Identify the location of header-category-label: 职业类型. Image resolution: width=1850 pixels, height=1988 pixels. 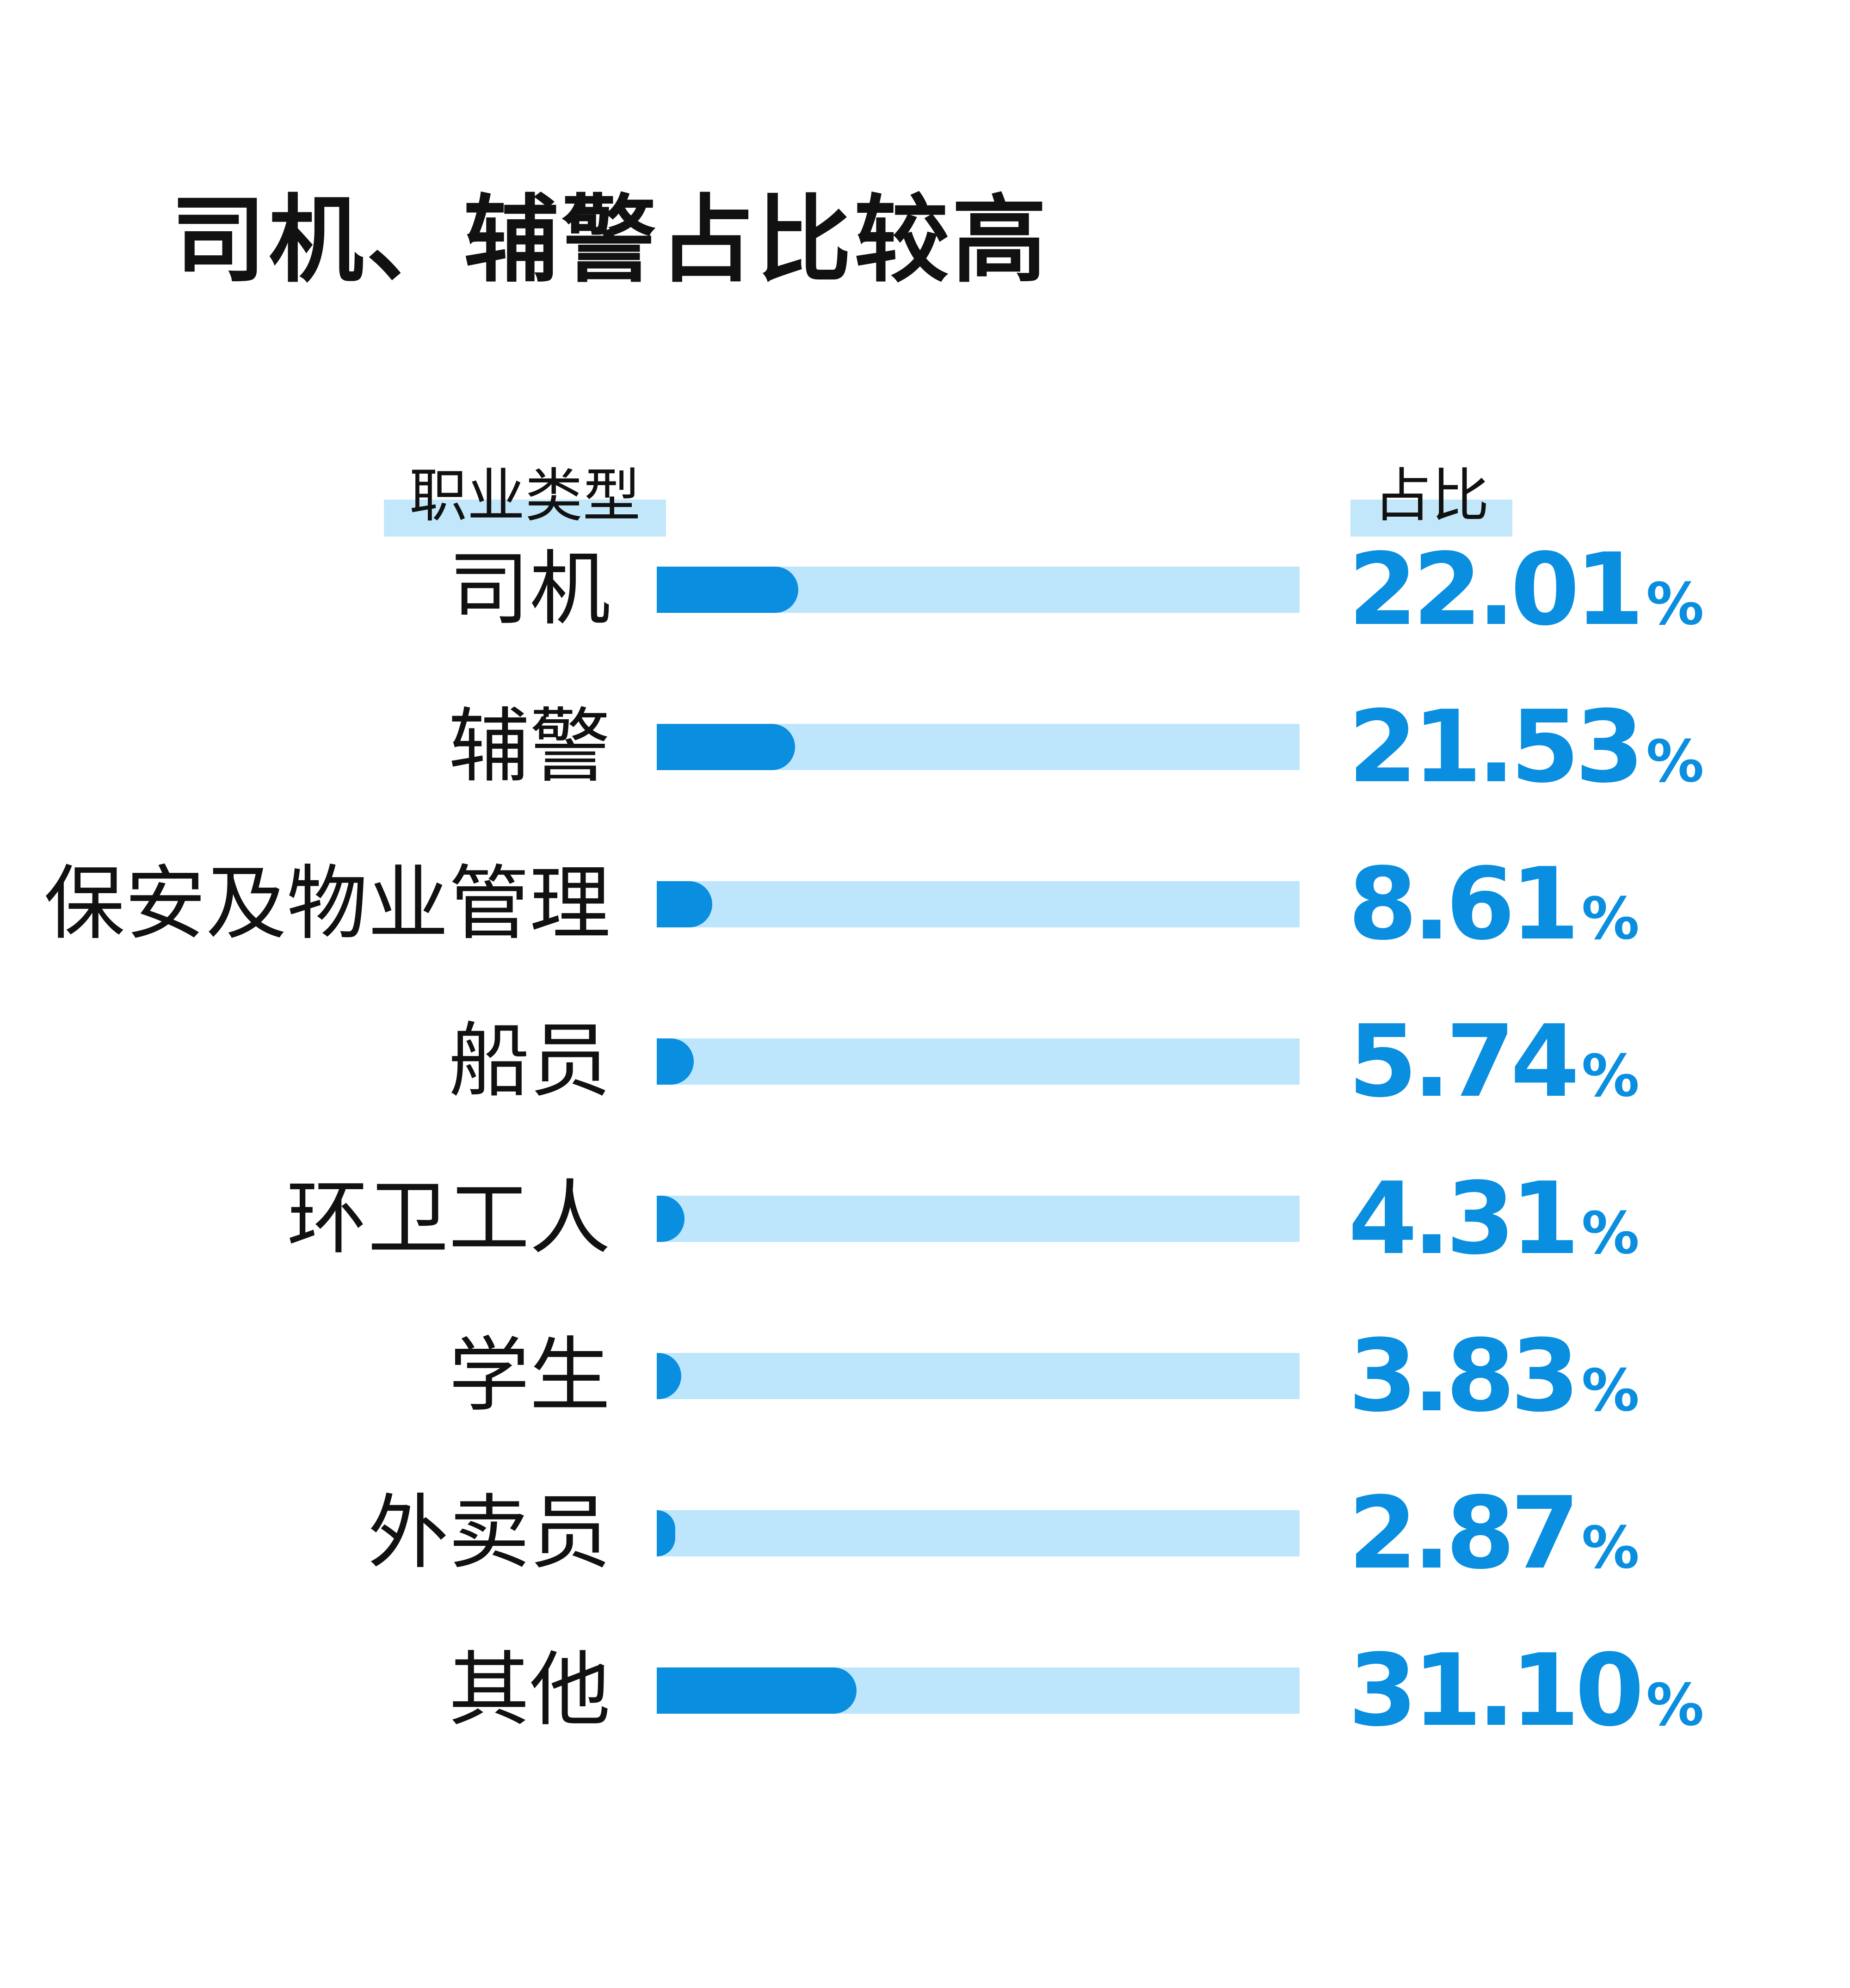
(525, 496).